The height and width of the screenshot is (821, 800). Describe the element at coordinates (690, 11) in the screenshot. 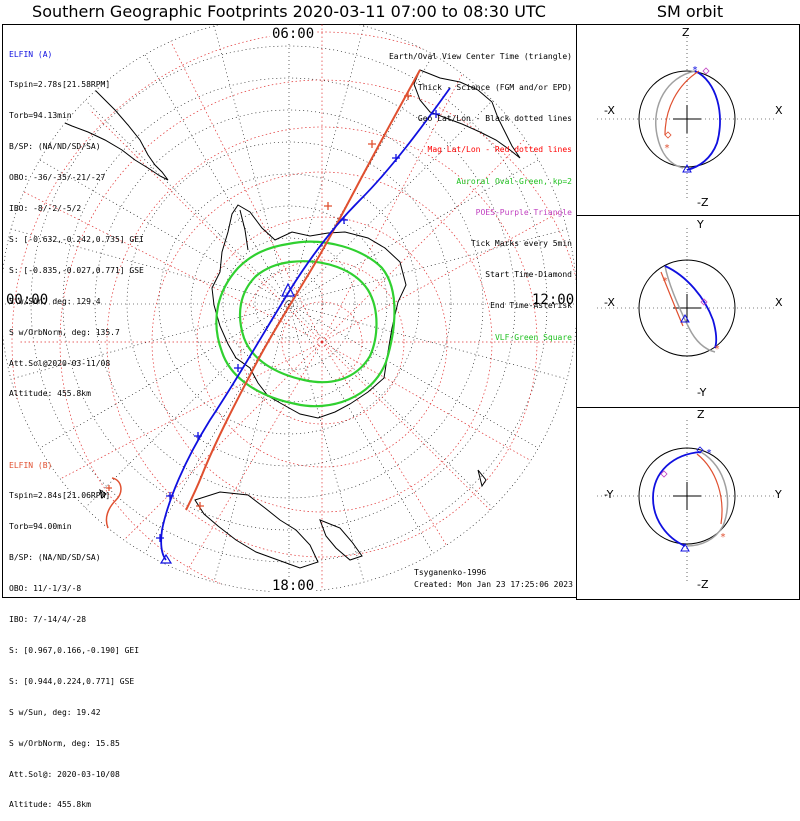

I see `orbit-panel-title: SM orbit` at that location.